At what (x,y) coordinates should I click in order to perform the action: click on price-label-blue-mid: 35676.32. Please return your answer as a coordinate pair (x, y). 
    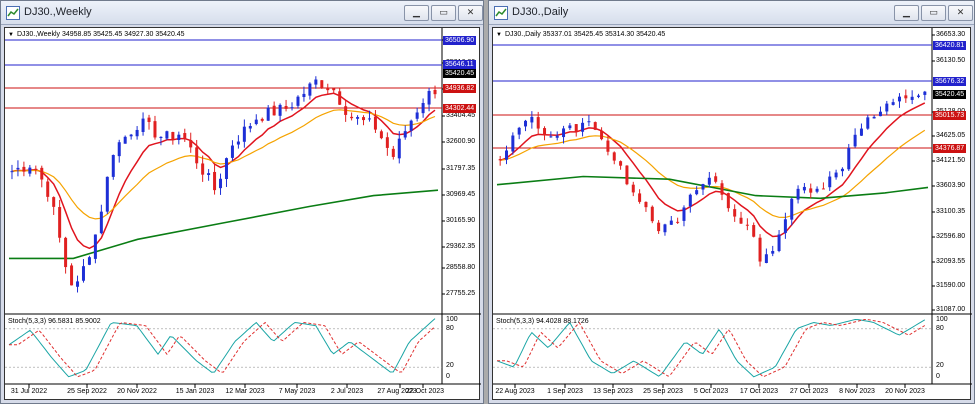
    Looking at the image, I should click on (950, 81).